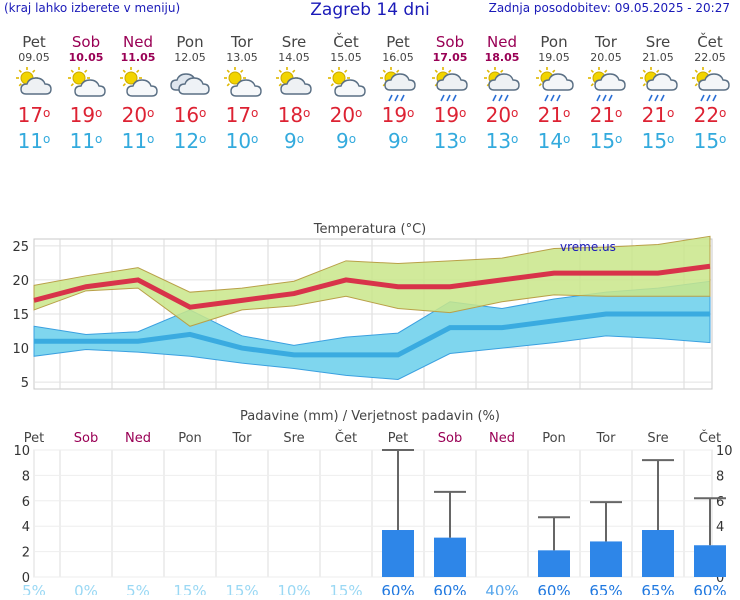  I want to click on day-date: 20.05, so click(606, 57).